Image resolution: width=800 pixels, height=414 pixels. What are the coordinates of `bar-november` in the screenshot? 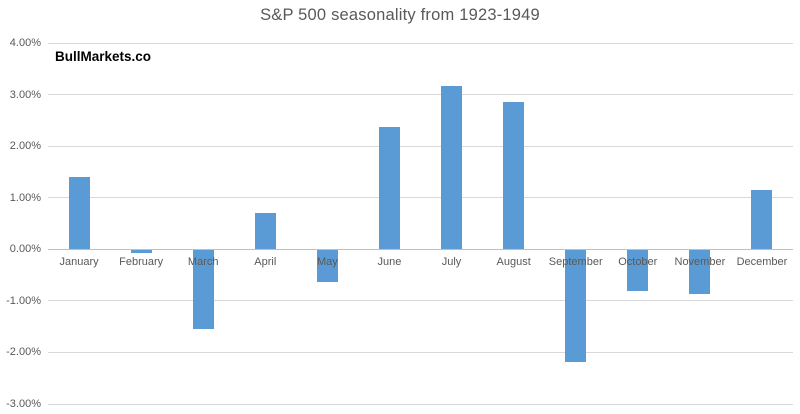 It's located at (700, 272).